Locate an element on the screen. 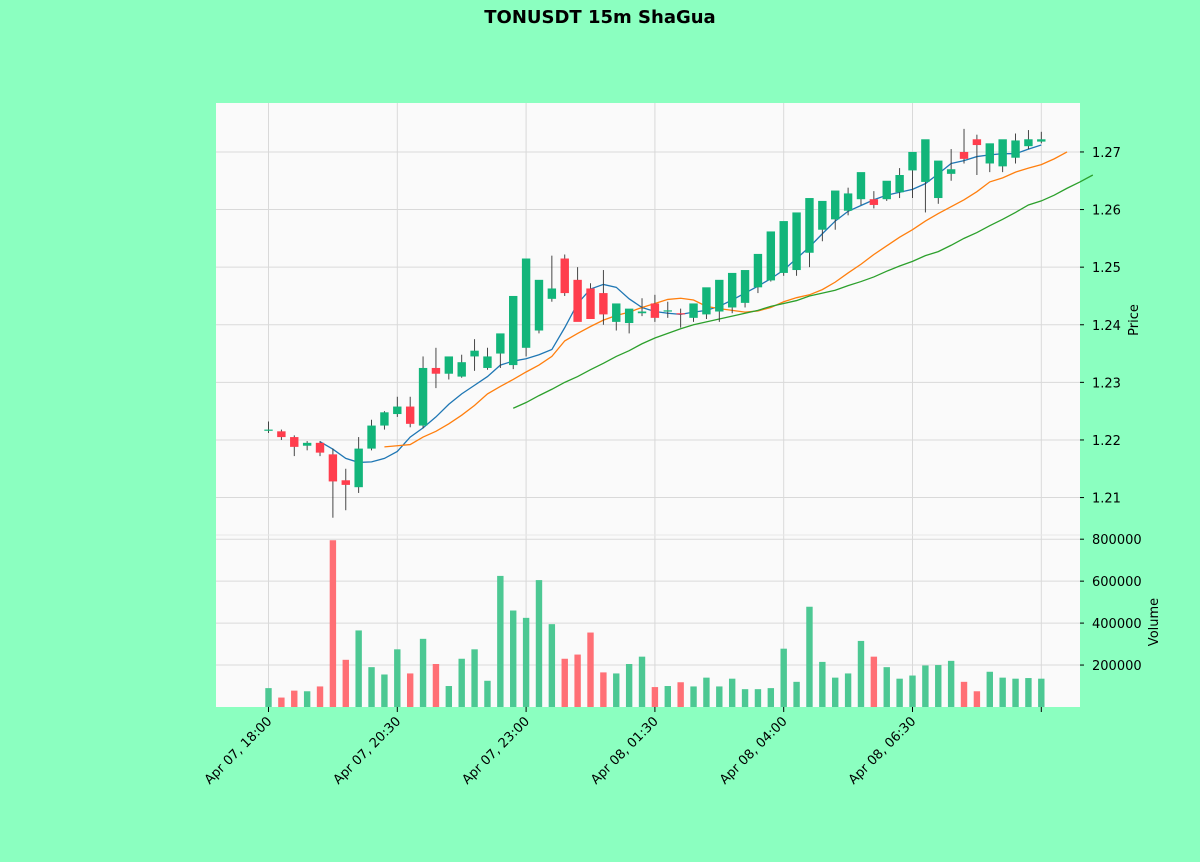 The image size is (1200, 862). price-tick-label: 1.23 is located at coordinates (1106, 383).